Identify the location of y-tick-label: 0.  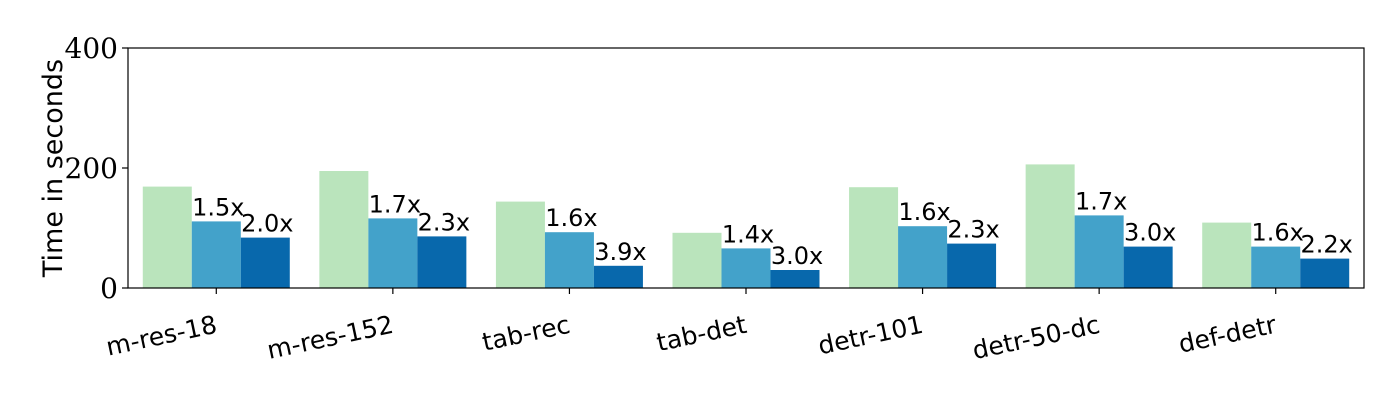
(109, 288).